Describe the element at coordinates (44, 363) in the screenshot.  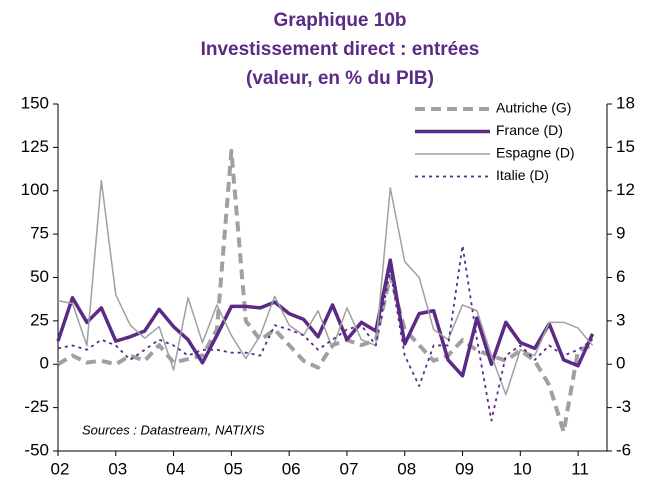
I see `y-tick-label: 0` at that location.